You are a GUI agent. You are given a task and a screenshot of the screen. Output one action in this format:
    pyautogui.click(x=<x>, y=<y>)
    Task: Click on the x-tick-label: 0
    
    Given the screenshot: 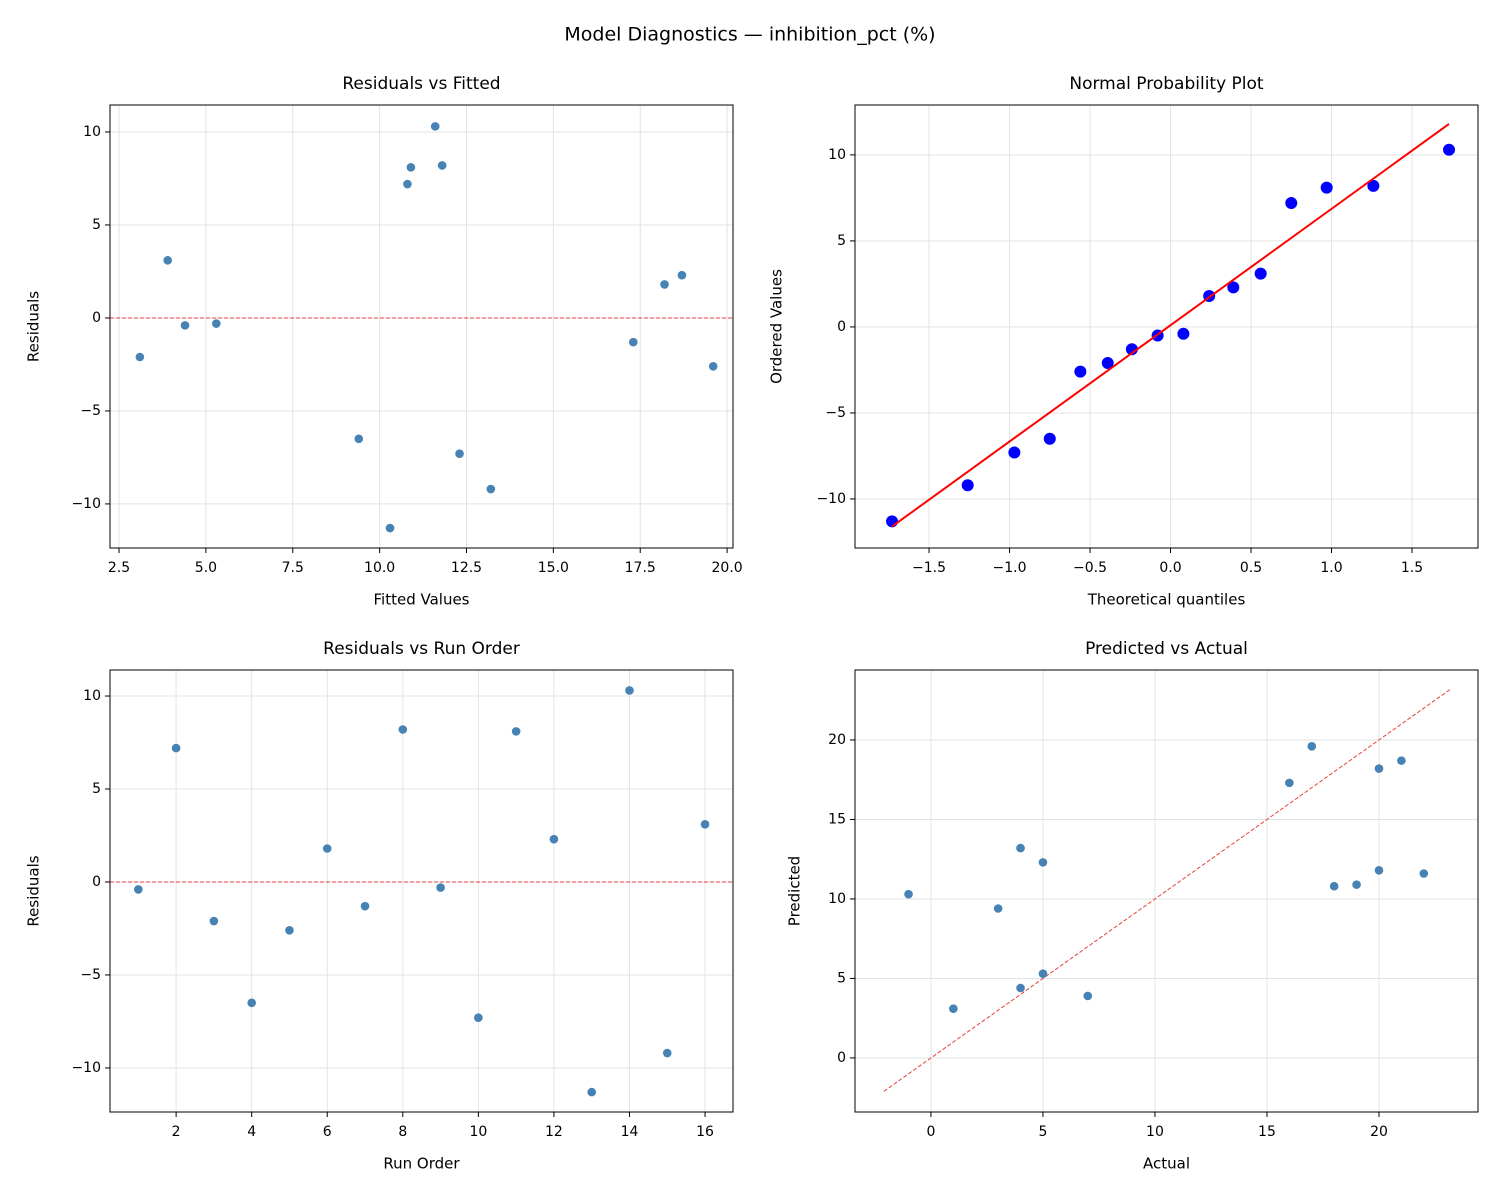 What is the action you would take?
    pyautogui.click(x=930, y=1132)
    